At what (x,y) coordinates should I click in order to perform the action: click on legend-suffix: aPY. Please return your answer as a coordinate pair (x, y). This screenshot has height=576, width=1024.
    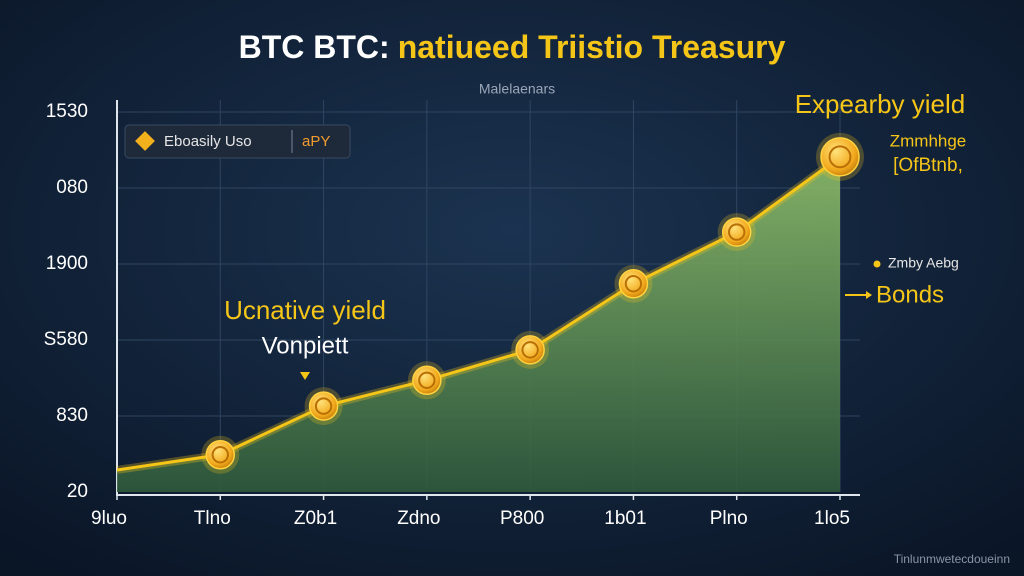
    Looking at the image, I should click on (316, 141).